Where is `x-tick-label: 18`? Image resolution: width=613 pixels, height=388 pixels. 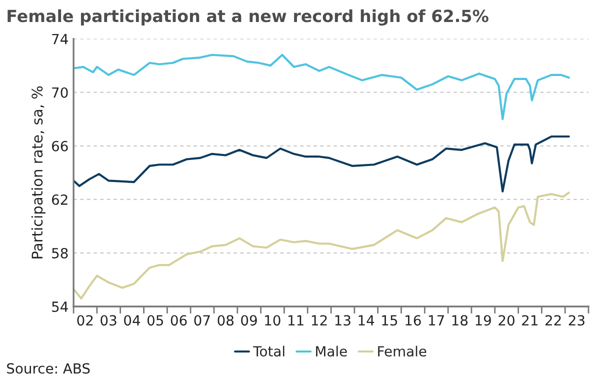 x-tick-label: 18 is located at coordinates (460, 320).